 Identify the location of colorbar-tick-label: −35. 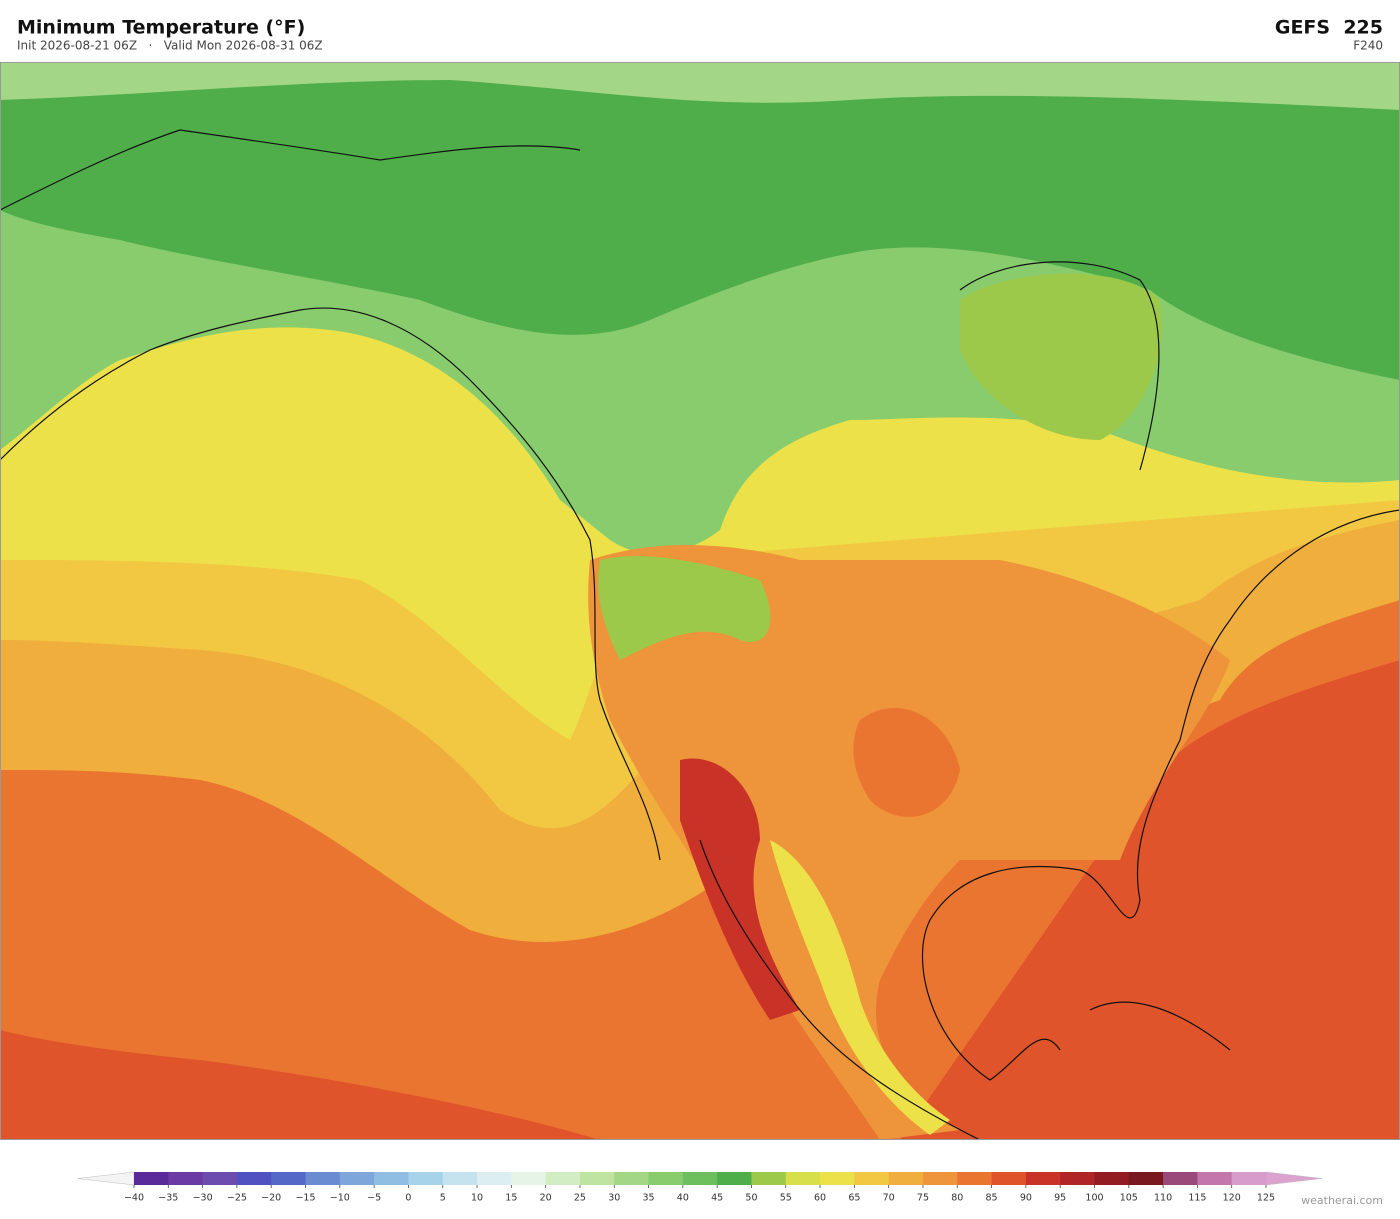
(168, 1198).